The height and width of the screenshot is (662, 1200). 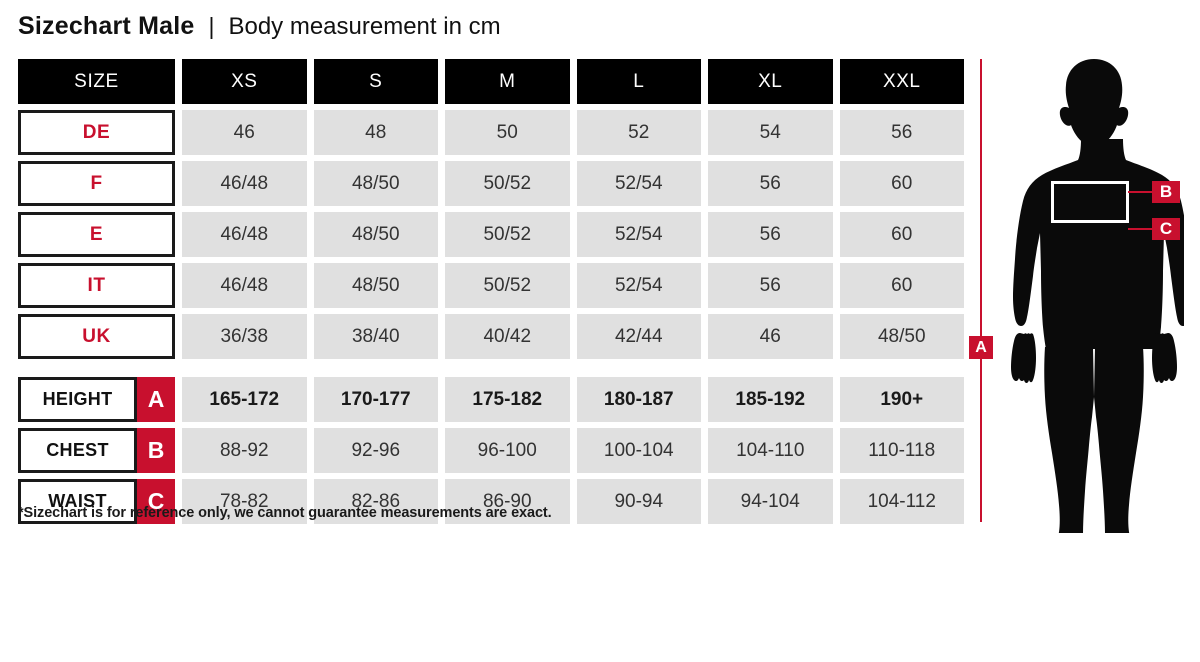 What do you see at coordinates (244, 183) in the screenshot?
I see `cell-f-xs: 46/48` at bounding box center [244, 183].